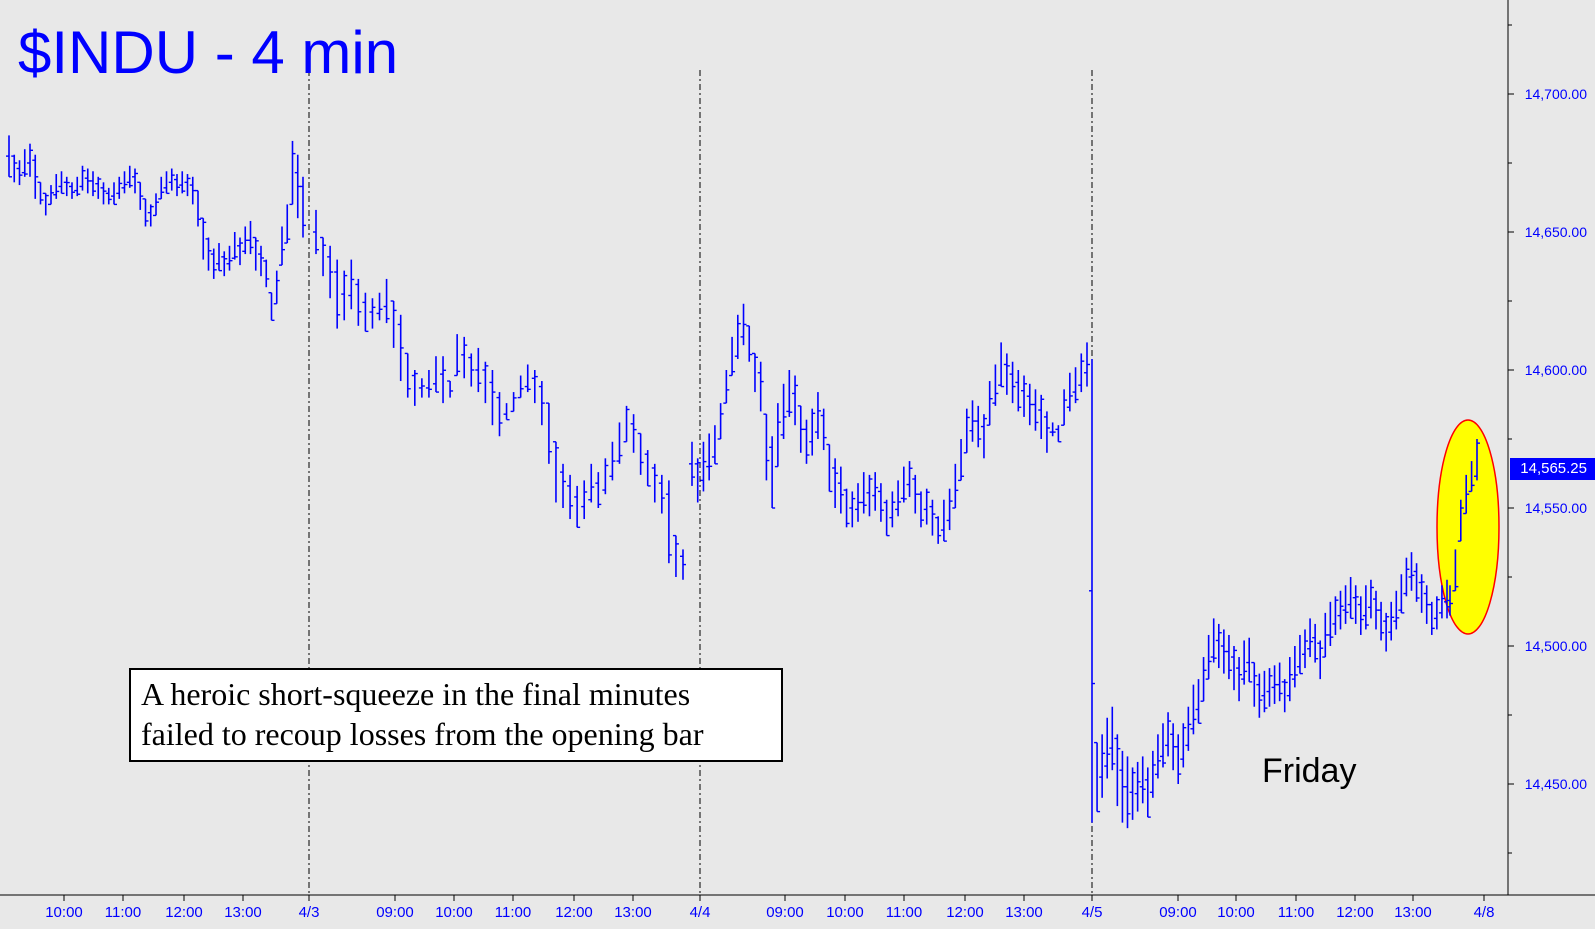 Image resolution: width=1595 pixels, height=929 pixels. Describe the element at coordinates (1556, 646) in the screenshot. I see `y-tick-label: 14,500.00` at that location.